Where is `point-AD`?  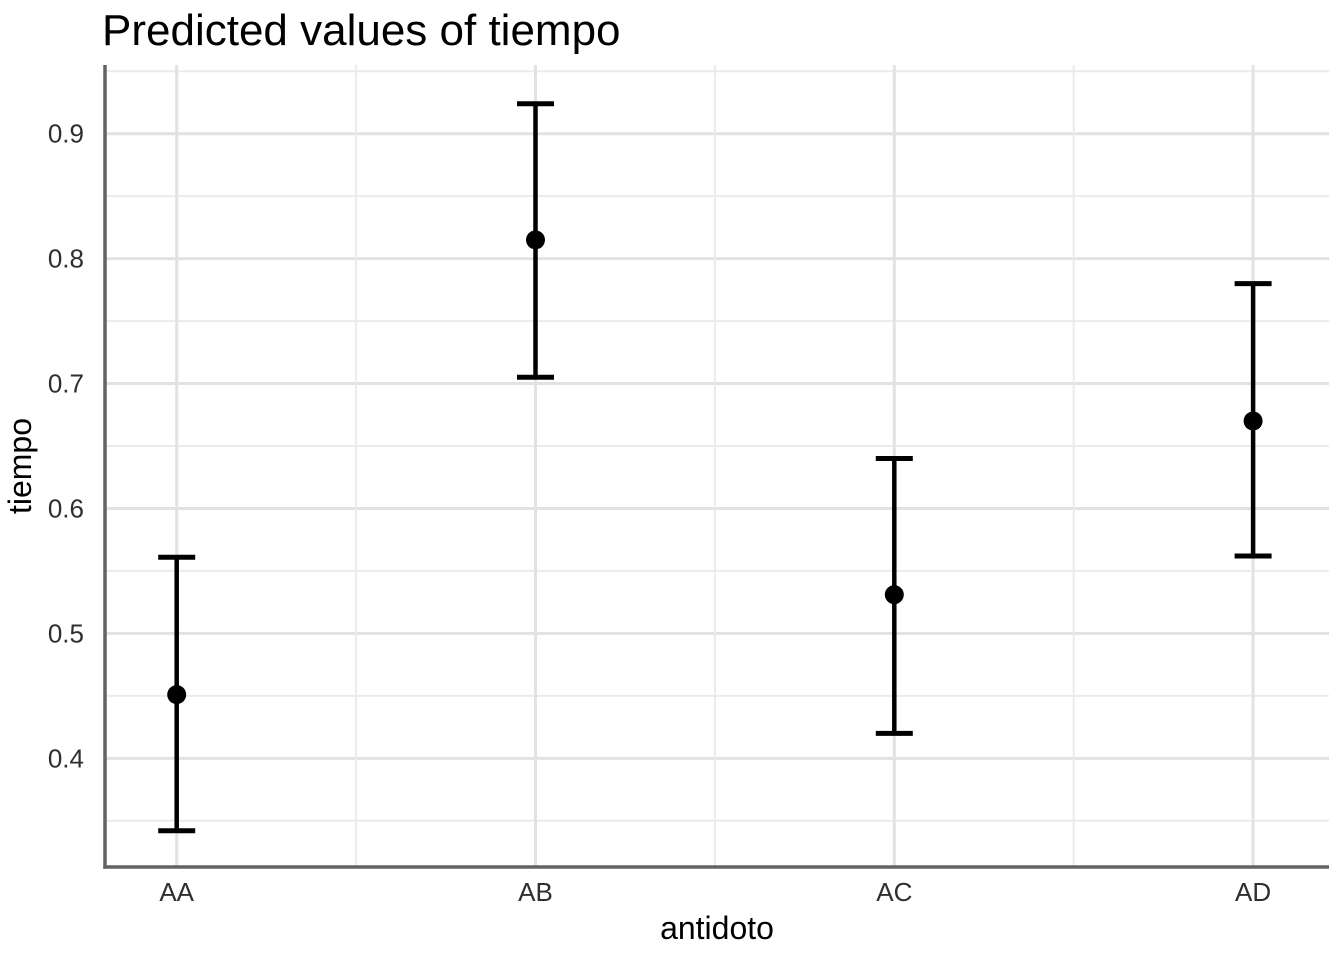
point-AD is located at coordinates (1253, 421).